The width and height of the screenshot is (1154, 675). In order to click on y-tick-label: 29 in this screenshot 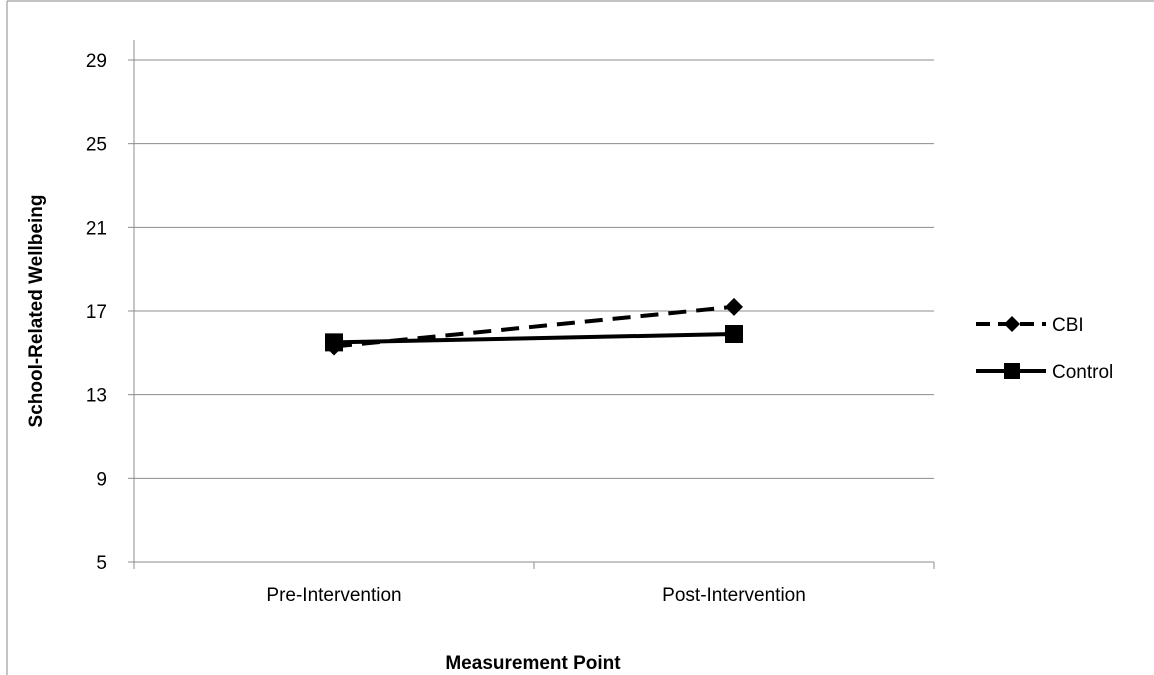, I will do `click(96, 61)`.